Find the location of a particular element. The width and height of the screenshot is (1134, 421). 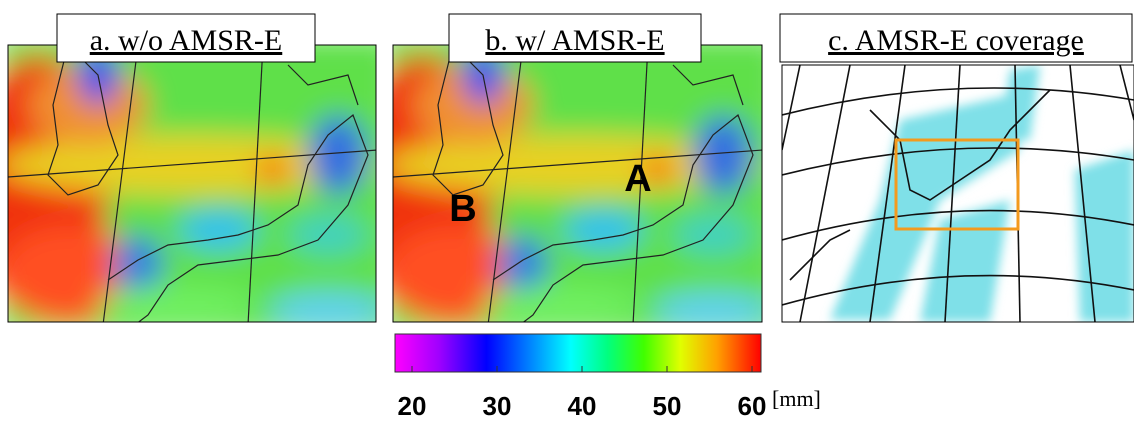

colorbar is located at coordinates (578, 353).